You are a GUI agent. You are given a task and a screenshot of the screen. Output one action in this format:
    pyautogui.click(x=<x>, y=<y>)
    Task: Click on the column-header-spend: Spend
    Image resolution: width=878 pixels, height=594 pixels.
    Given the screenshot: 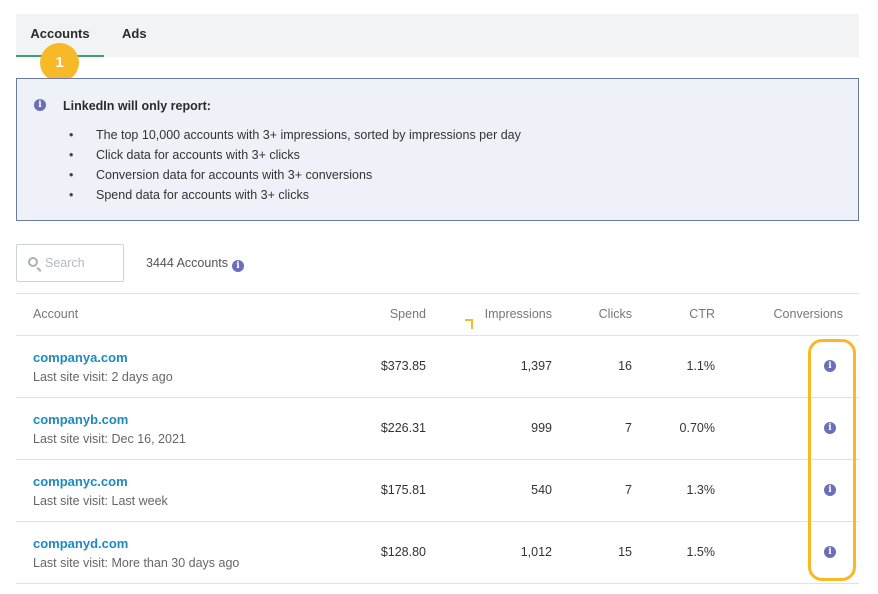 What is the action you would take?
    pyautogui.click(x=407, y=314)
    